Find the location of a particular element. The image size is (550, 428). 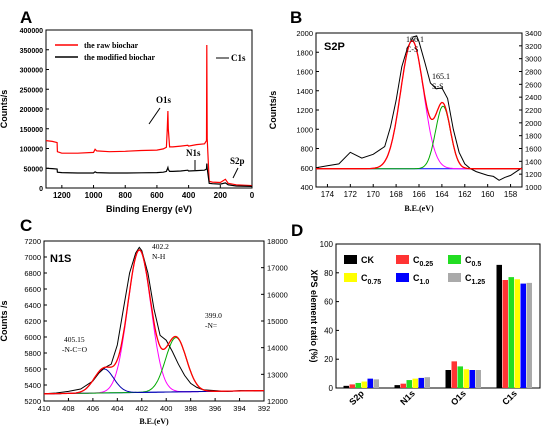

panel-c-tag: N1S is located at coordinates (60, 259).